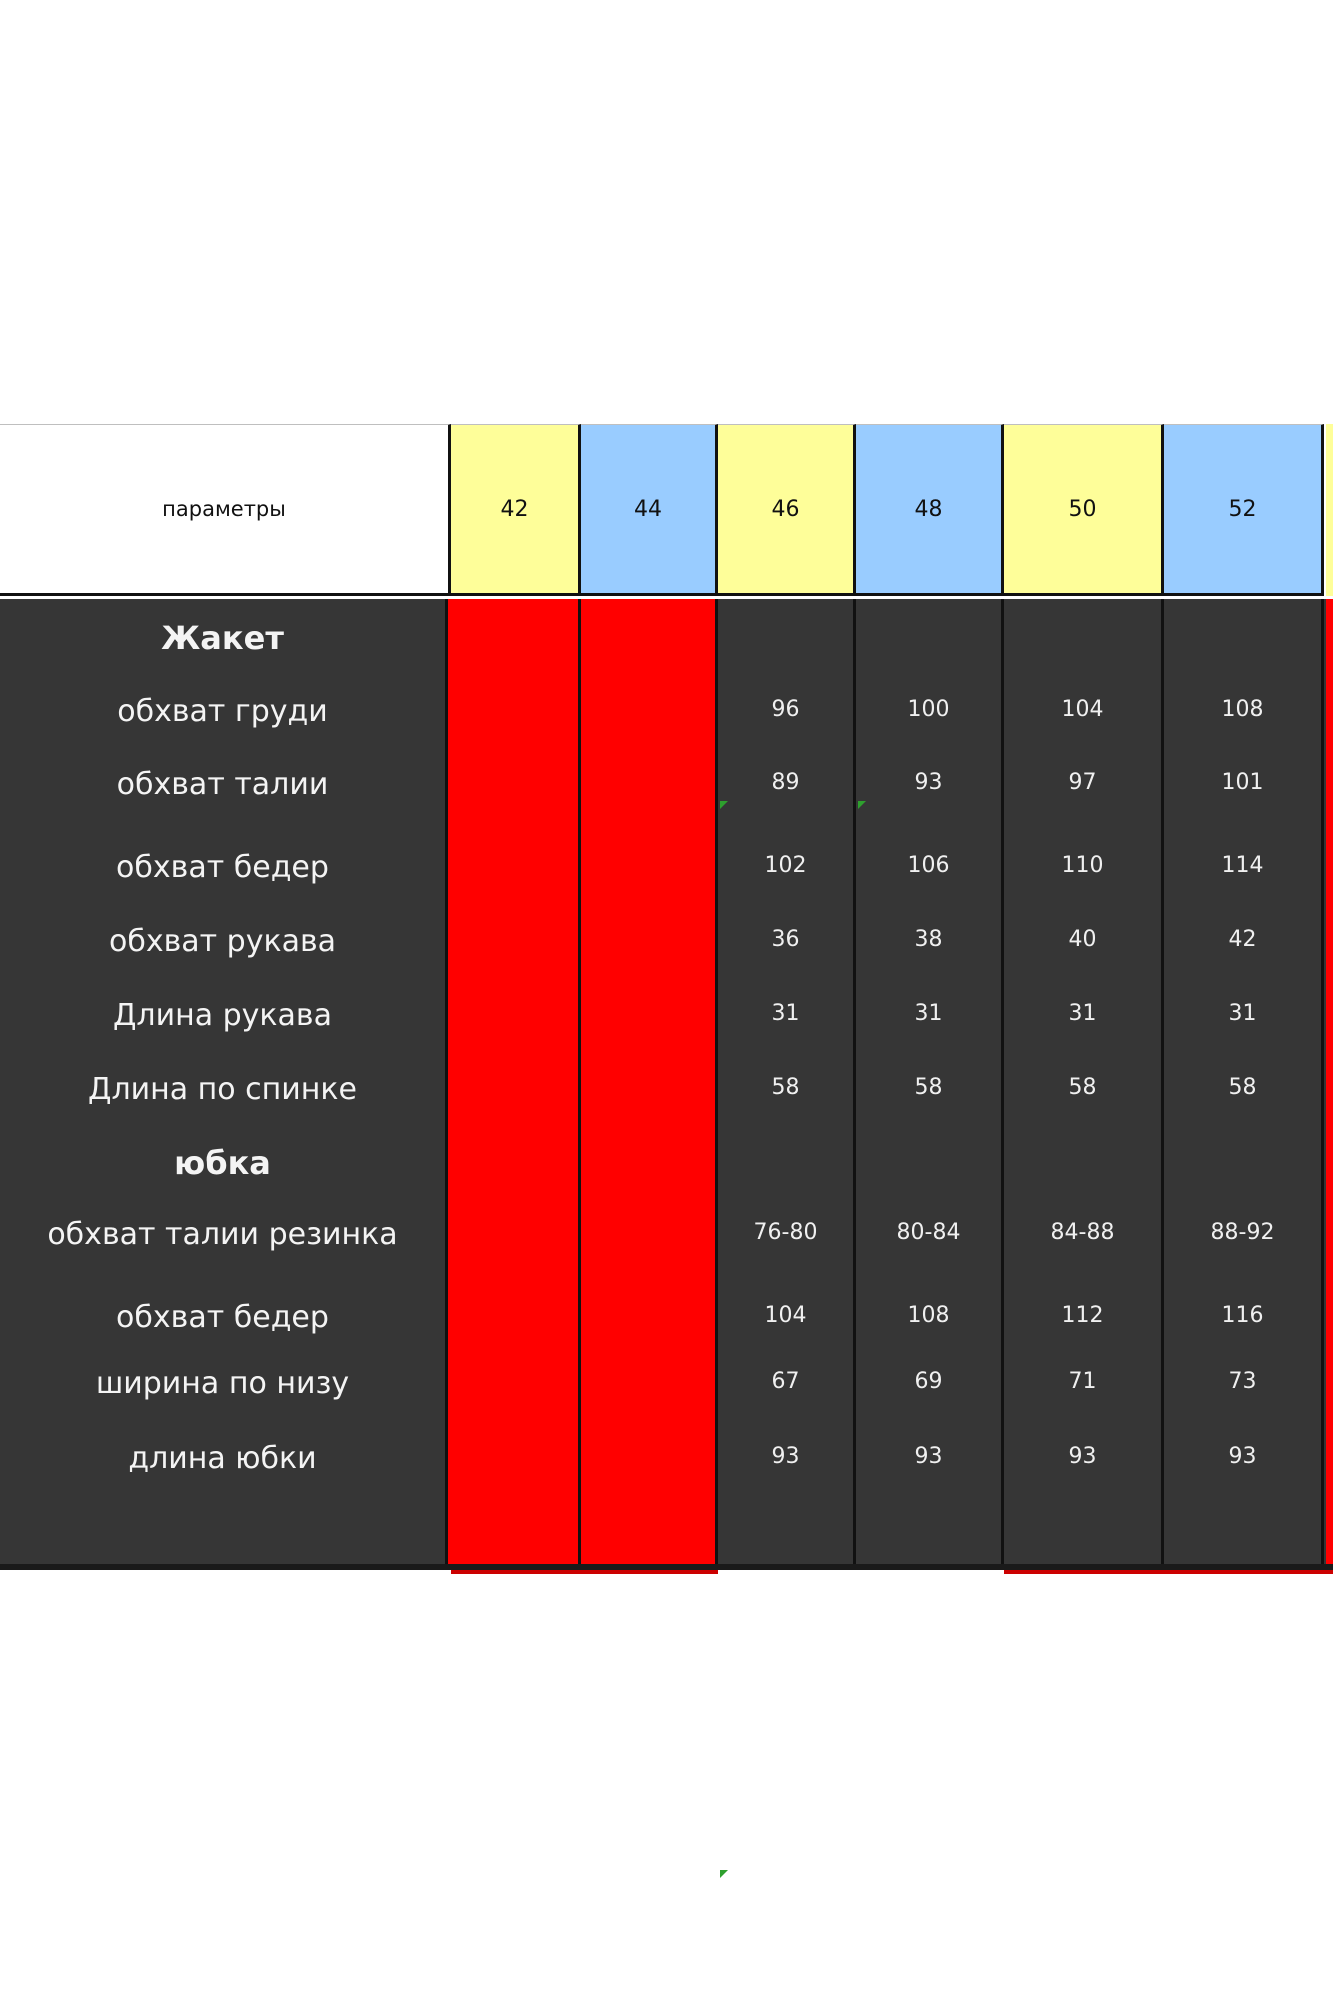  What do you see at coordinates (222, 1015) in the screenshot?
I see `row-label: Длина рукава` at bounding box center [222, 1015].